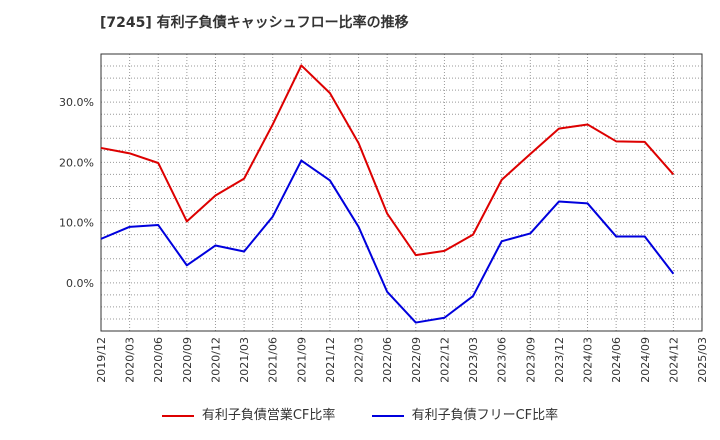 This screenshot has height=440, width=720. I want to click on legend-label-free-cf: 有利子負債フリーCF比率, so click(485, 415).